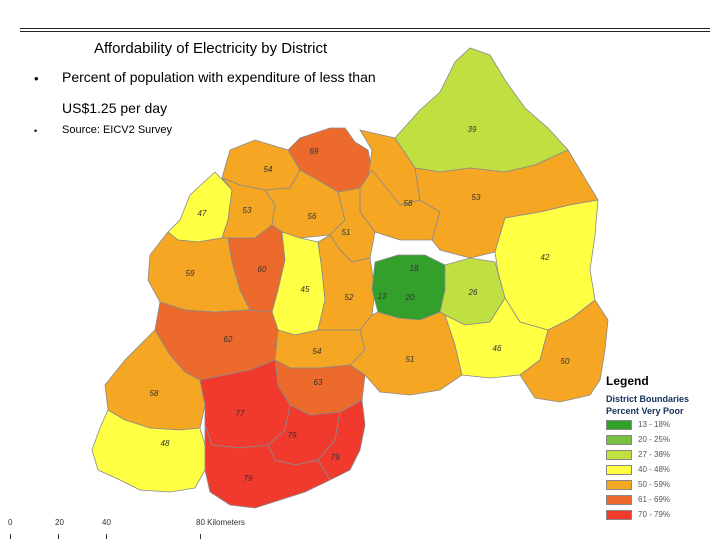 The height and width of the screenshot is (540, 720). Describe the element at coordinates (365, 28) in the screenshot. I see `top-rule` at that location.